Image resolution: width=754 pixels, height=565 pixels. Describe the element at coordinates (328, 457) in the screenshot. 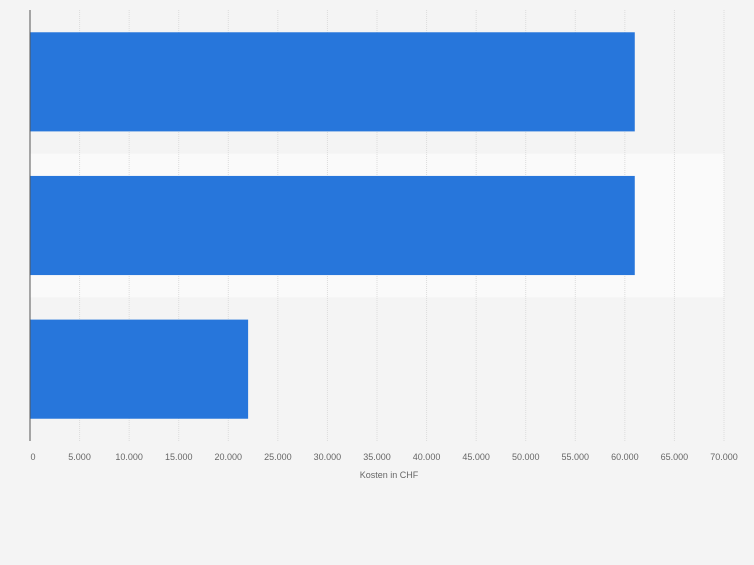

I see `x-tick-label: 30.000` at that location.